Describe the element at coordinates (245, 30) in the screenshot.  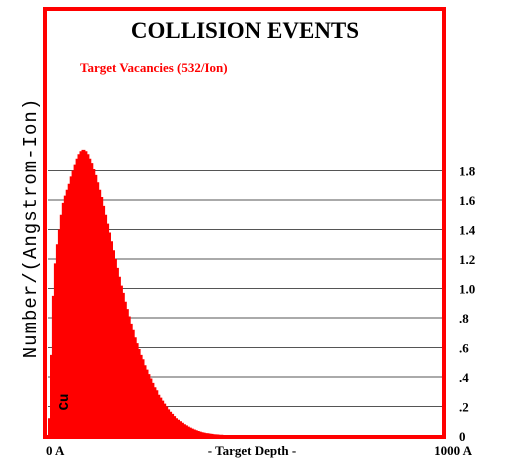
I see `chart-title: COLLISION EVENTS` at that location.